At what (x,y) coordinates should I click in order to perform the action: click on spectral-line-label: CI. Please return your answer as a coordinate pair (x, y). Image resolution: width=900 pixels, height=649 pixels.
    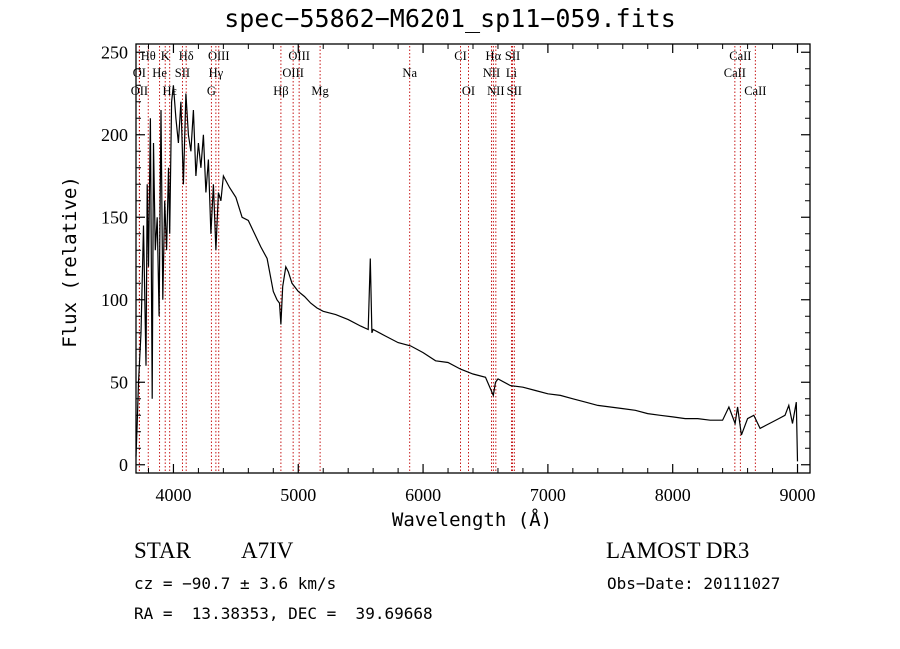
    Looking at the image, I should click on (460, 56).